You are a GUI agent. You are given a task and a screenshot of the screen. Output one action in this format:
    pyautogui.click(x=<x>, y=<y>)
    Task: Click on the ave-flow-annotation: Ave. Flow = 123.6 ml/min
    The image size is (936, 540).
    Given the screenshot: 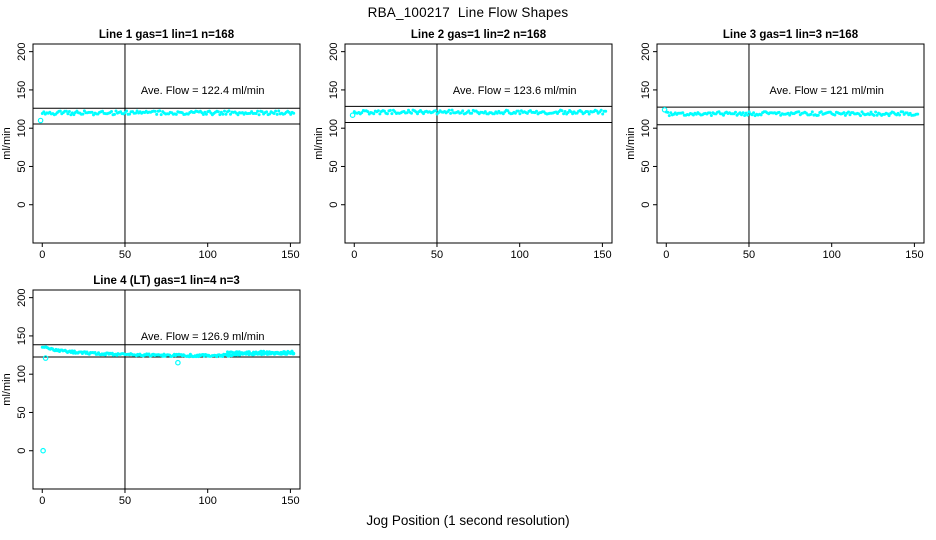 What is the action you would take?
    pyautogui.click(x=515, y=91)
    